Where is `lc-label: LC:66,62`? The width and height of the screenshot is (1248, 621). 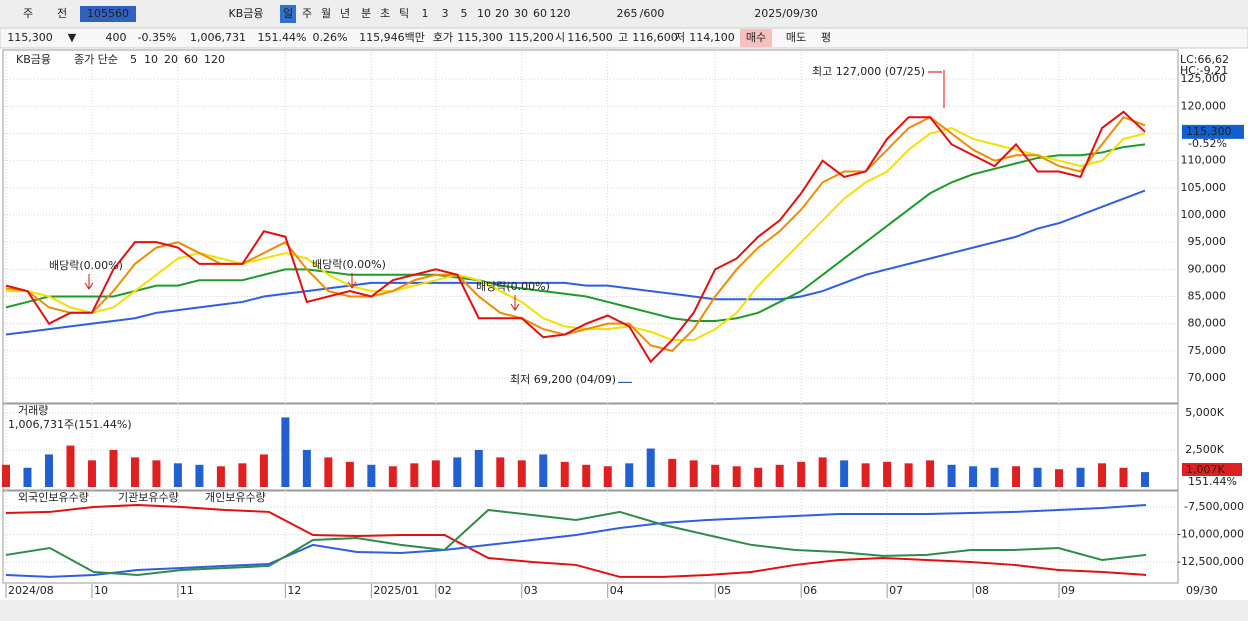 lc-label: LC:66,62 is located at coordinates (1204, 59).